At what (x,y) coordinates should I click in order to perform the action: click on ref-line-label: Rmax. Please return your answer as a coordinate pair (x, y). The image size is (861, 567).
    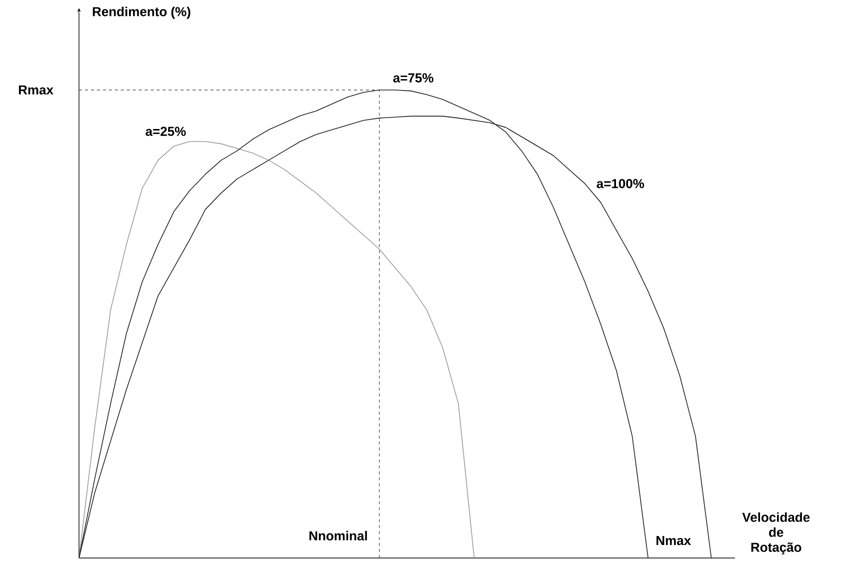
    Looking at the image, I should click on (36, 90).